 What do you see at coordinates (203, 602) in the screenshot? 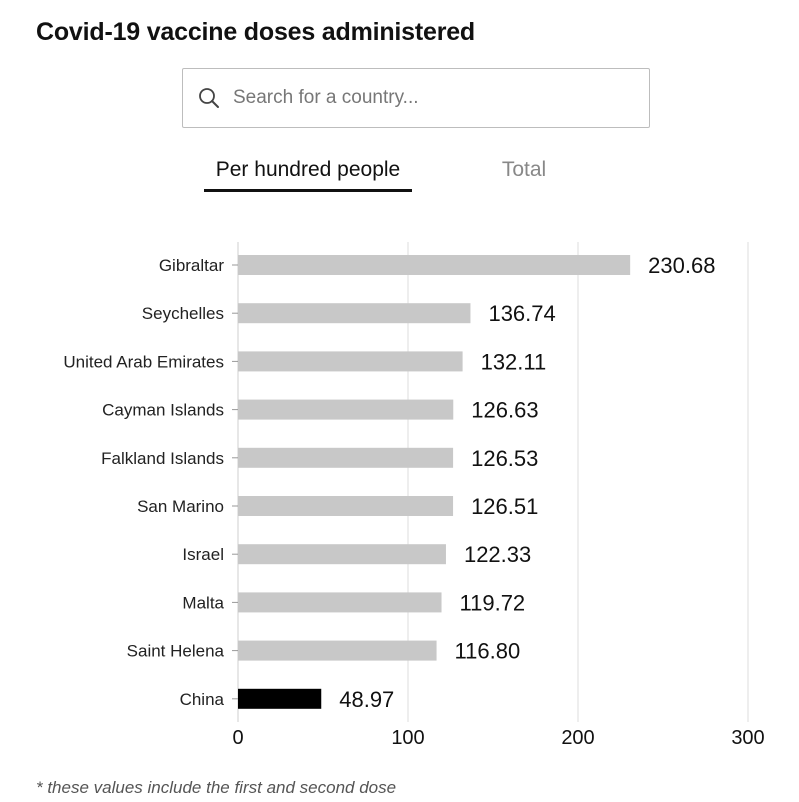
I see `category-label-7: Malta` at bounding box center [203, 602].